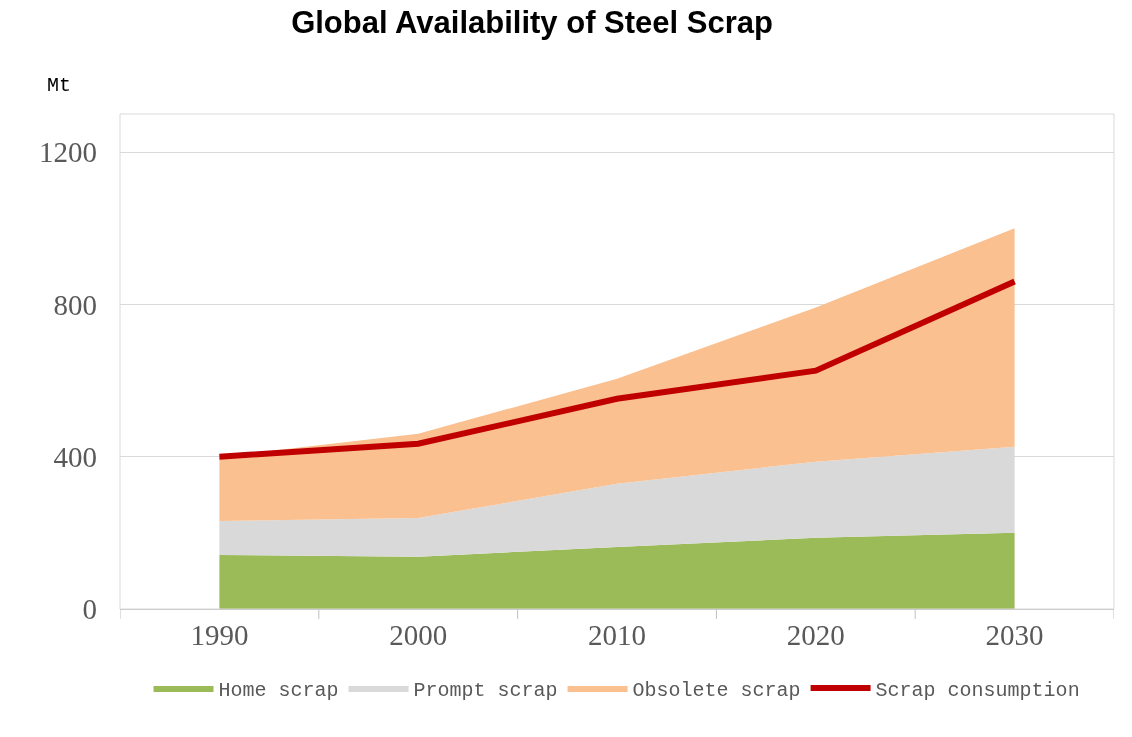 This screenshot has height=737, width=1132. What do you see at coordinates (75, 304) in the screenshot?
I see `y-tick-label: 800` at bounding box center [75, 304].